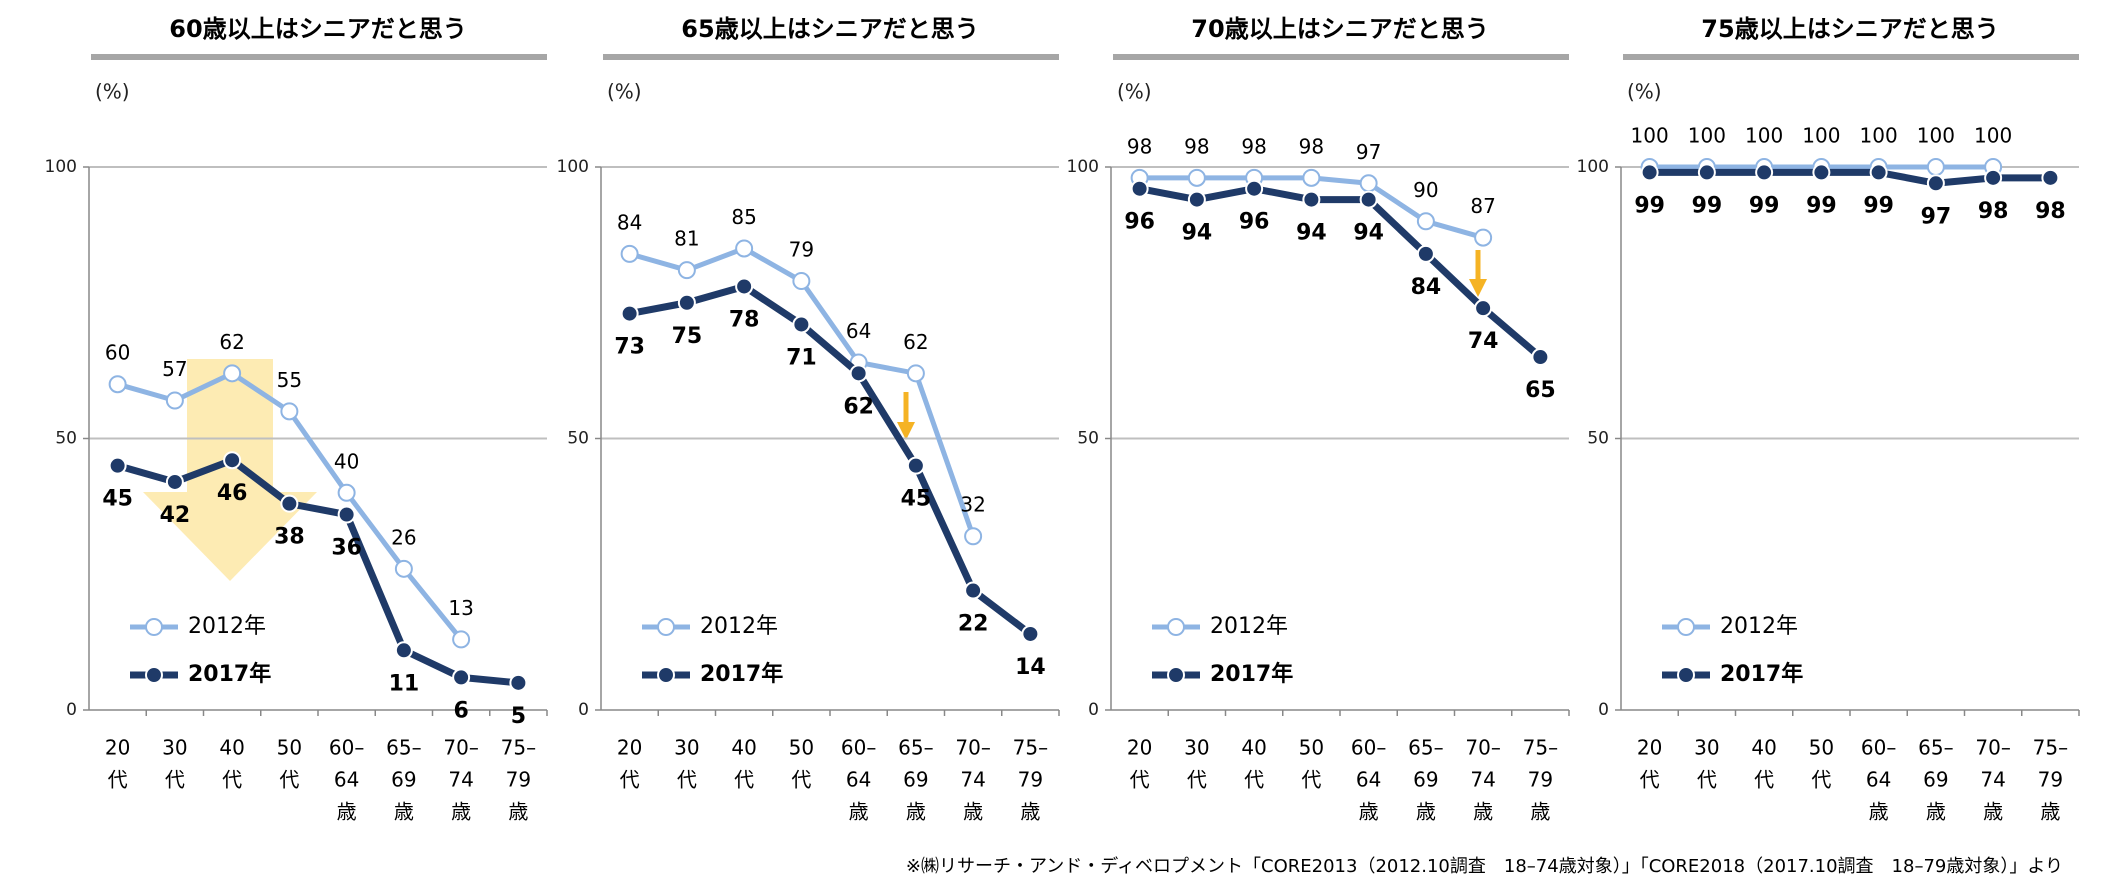 The width and height of the screenshot is (2118, 889). I want to click on x-tick-label: 70–, so click(1992, 748).